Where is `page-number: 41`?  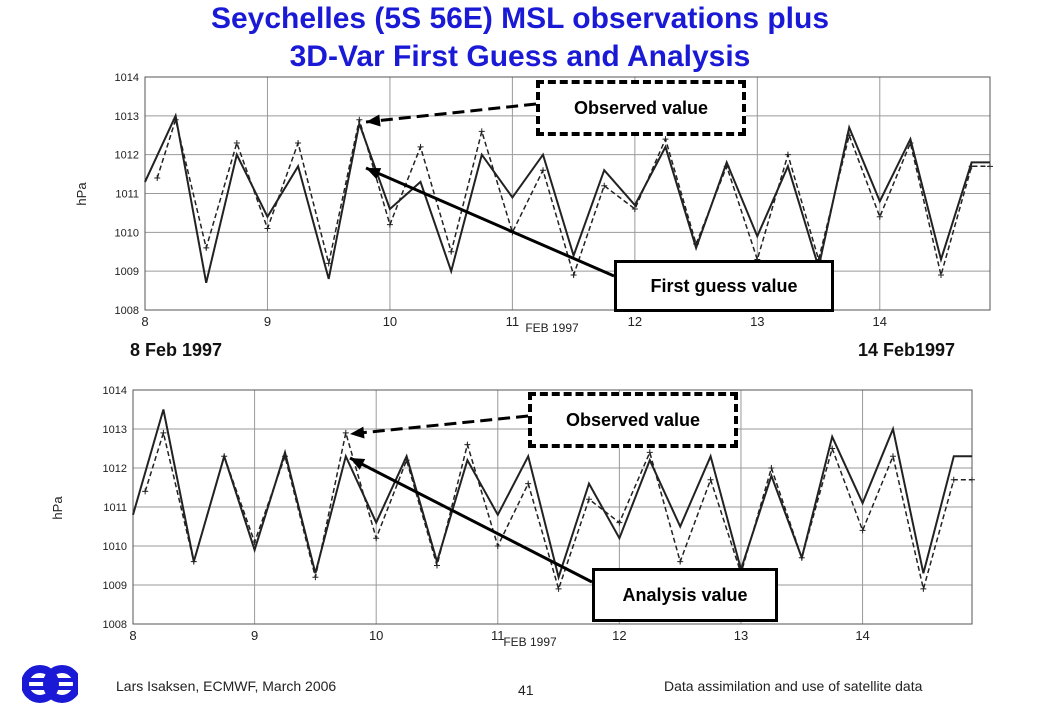 page-number: 41 is located at coordinates (526, 690).